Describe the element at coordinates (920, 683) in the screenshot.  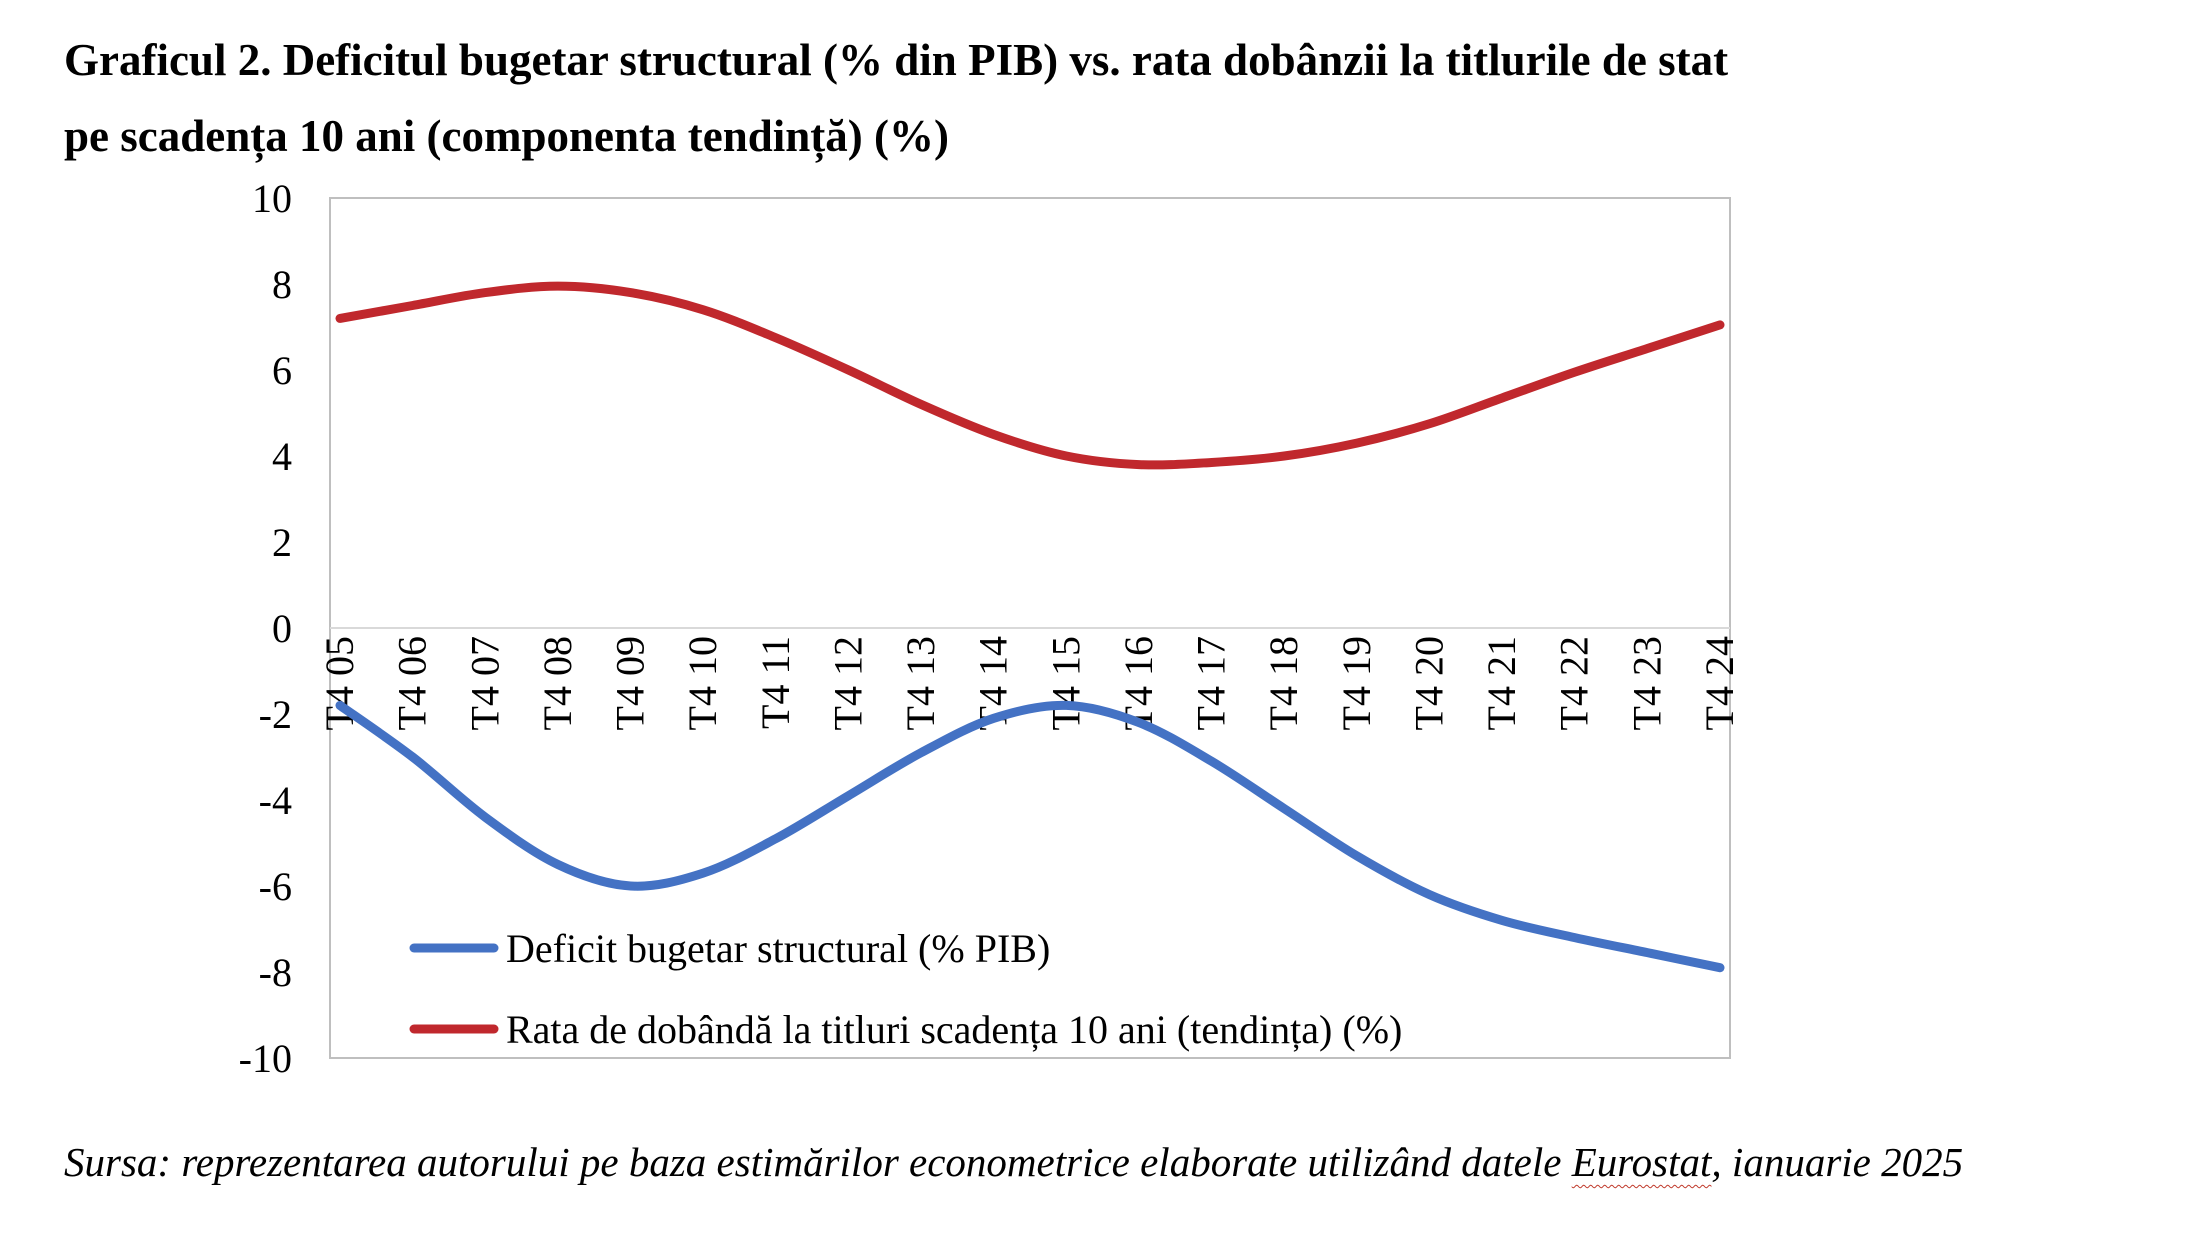
I see `x-tick-label: T4 13` at that location.